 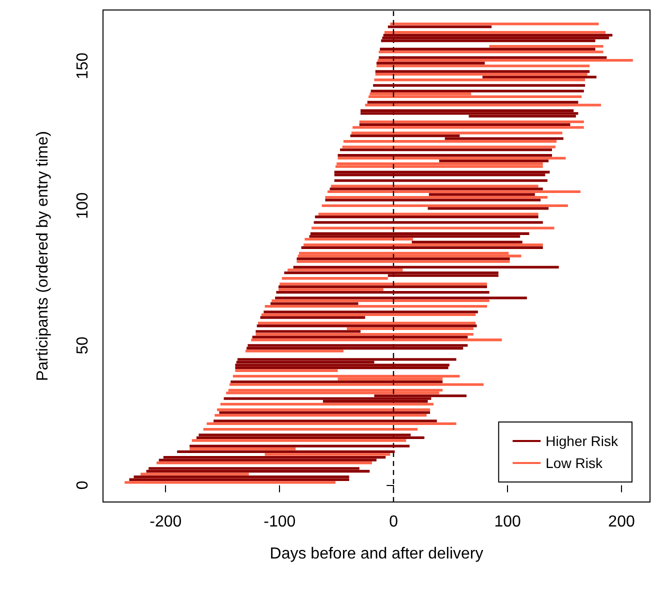 I want to click on y-axis-title: Participants (ordered by entry time), so click(x=43, y=256).